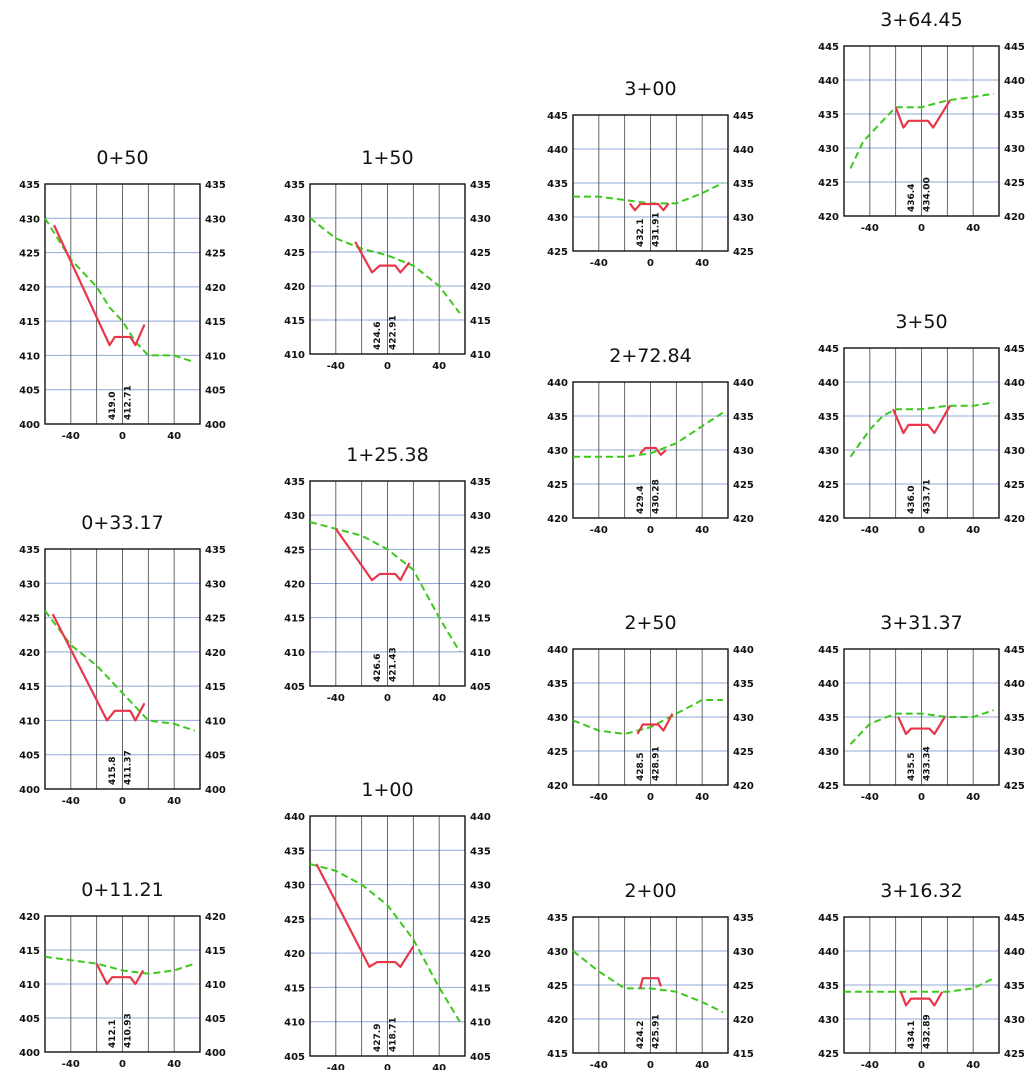 This screenshot has width=1036, height=1070. I want to click on elevation-label: 425.91, so click(656, 1031).